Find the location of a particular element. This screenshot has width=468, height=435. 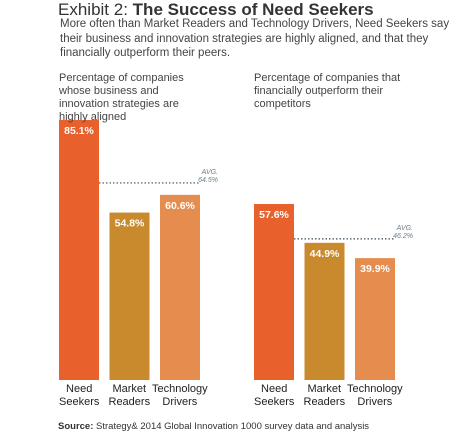

value-label: 85.1% is located at coordinates (79, 131).